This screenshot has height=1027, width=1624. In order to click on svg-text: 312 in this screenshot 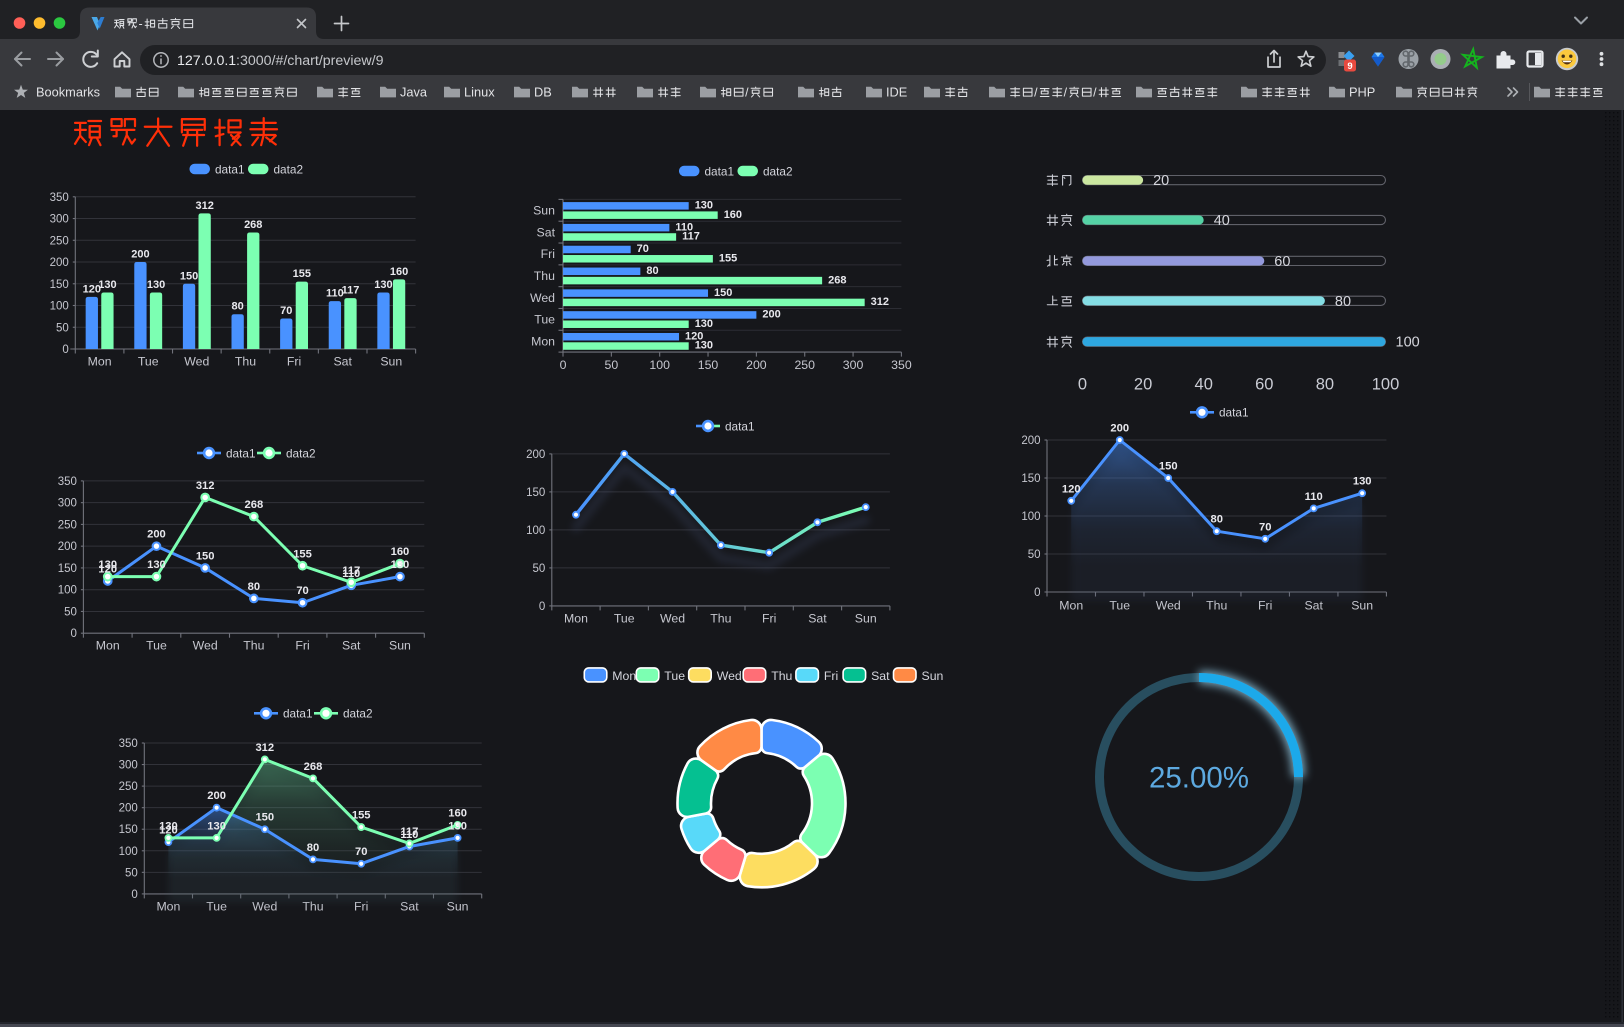, I will do `click(205, 486)`.